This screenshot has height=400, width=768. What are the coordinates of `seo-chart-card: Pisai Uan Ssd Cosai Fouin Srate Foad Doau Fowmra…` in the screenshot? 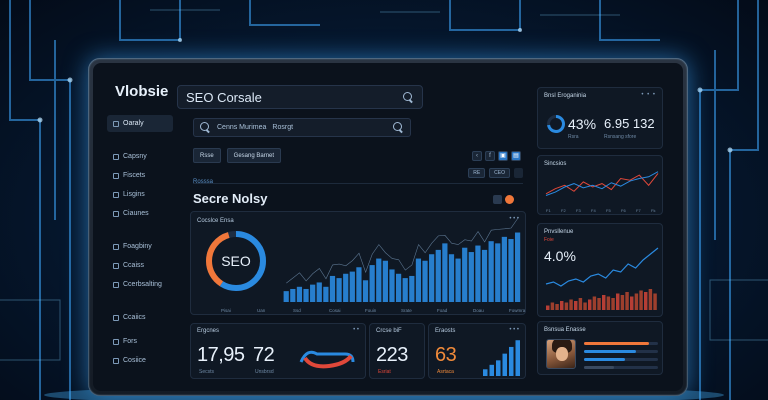 It's located at (358, 263).